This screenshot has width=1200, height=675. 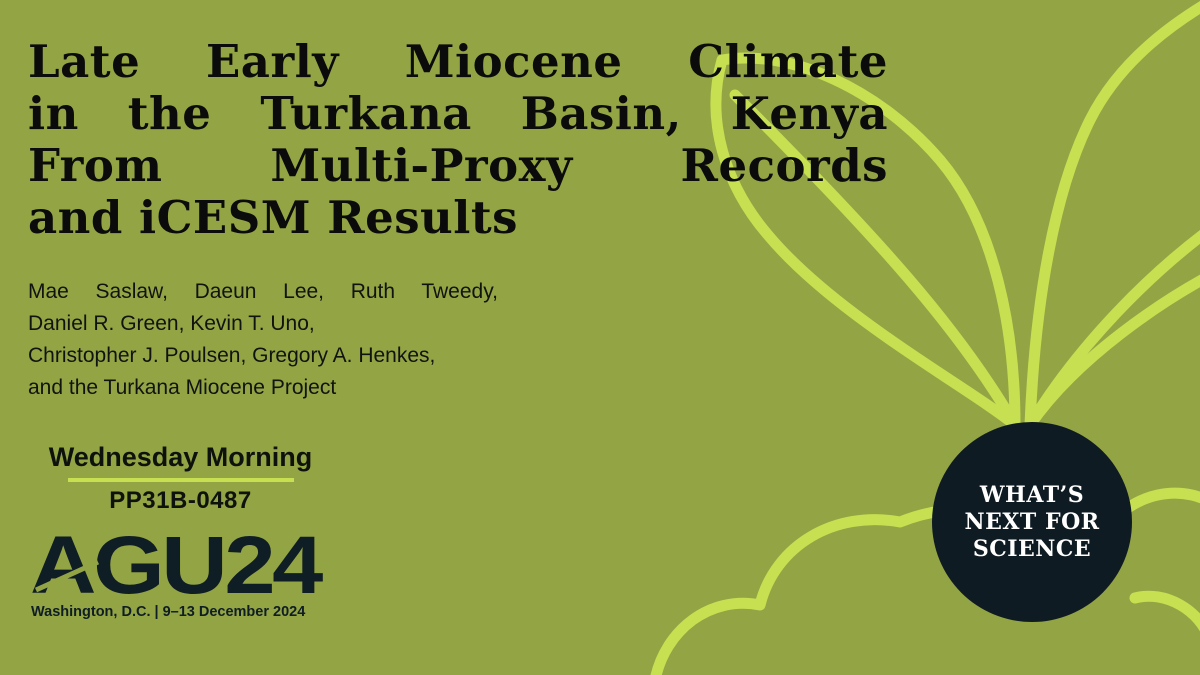 I want to click on session-code: PP31B-0487, so click(x=180, y=500).